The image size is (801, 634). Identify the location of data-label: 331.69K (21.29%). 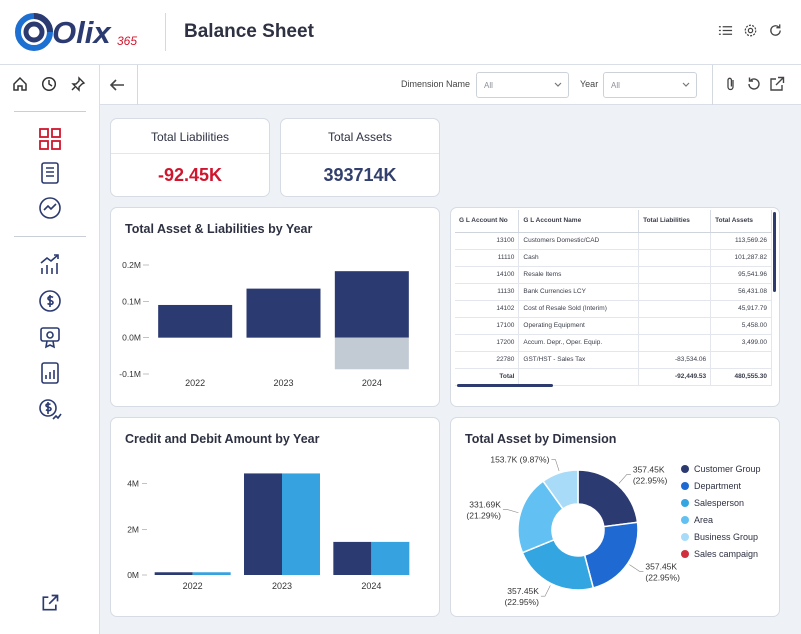
(483, 509).